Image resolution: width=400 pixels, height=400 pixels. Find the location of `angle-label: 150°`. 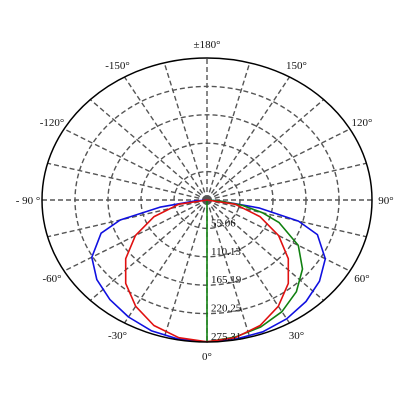

angle-label: 150° is located at coordinates (296, 66).